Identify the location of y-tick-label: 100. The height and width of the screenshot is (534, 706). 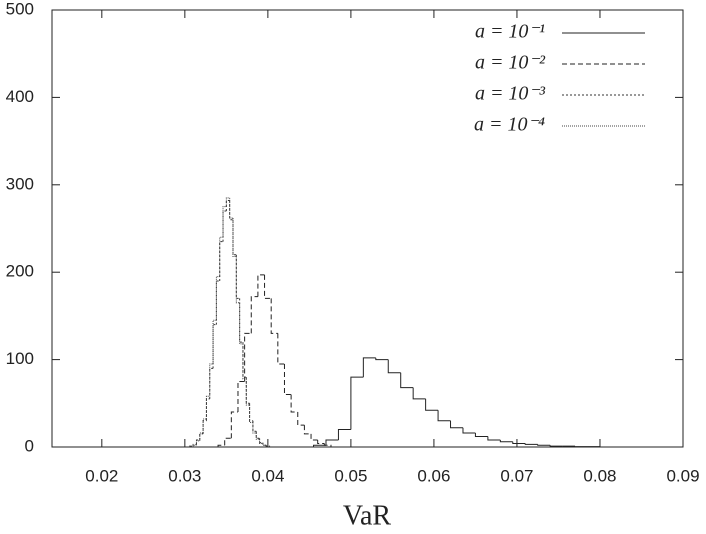
(20, 358).